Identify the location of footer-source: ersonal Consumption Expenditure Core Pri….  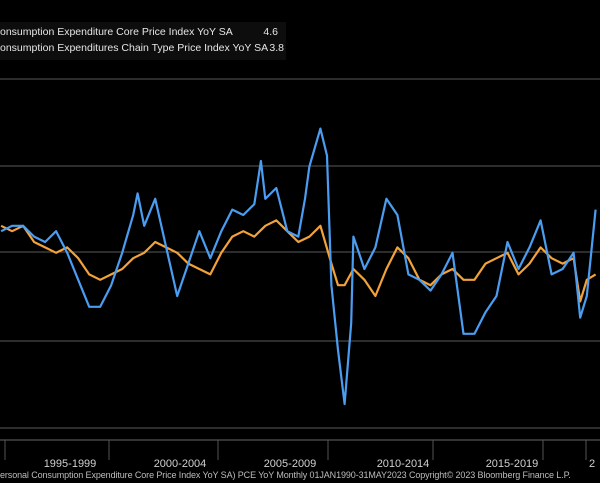
(285, 475).